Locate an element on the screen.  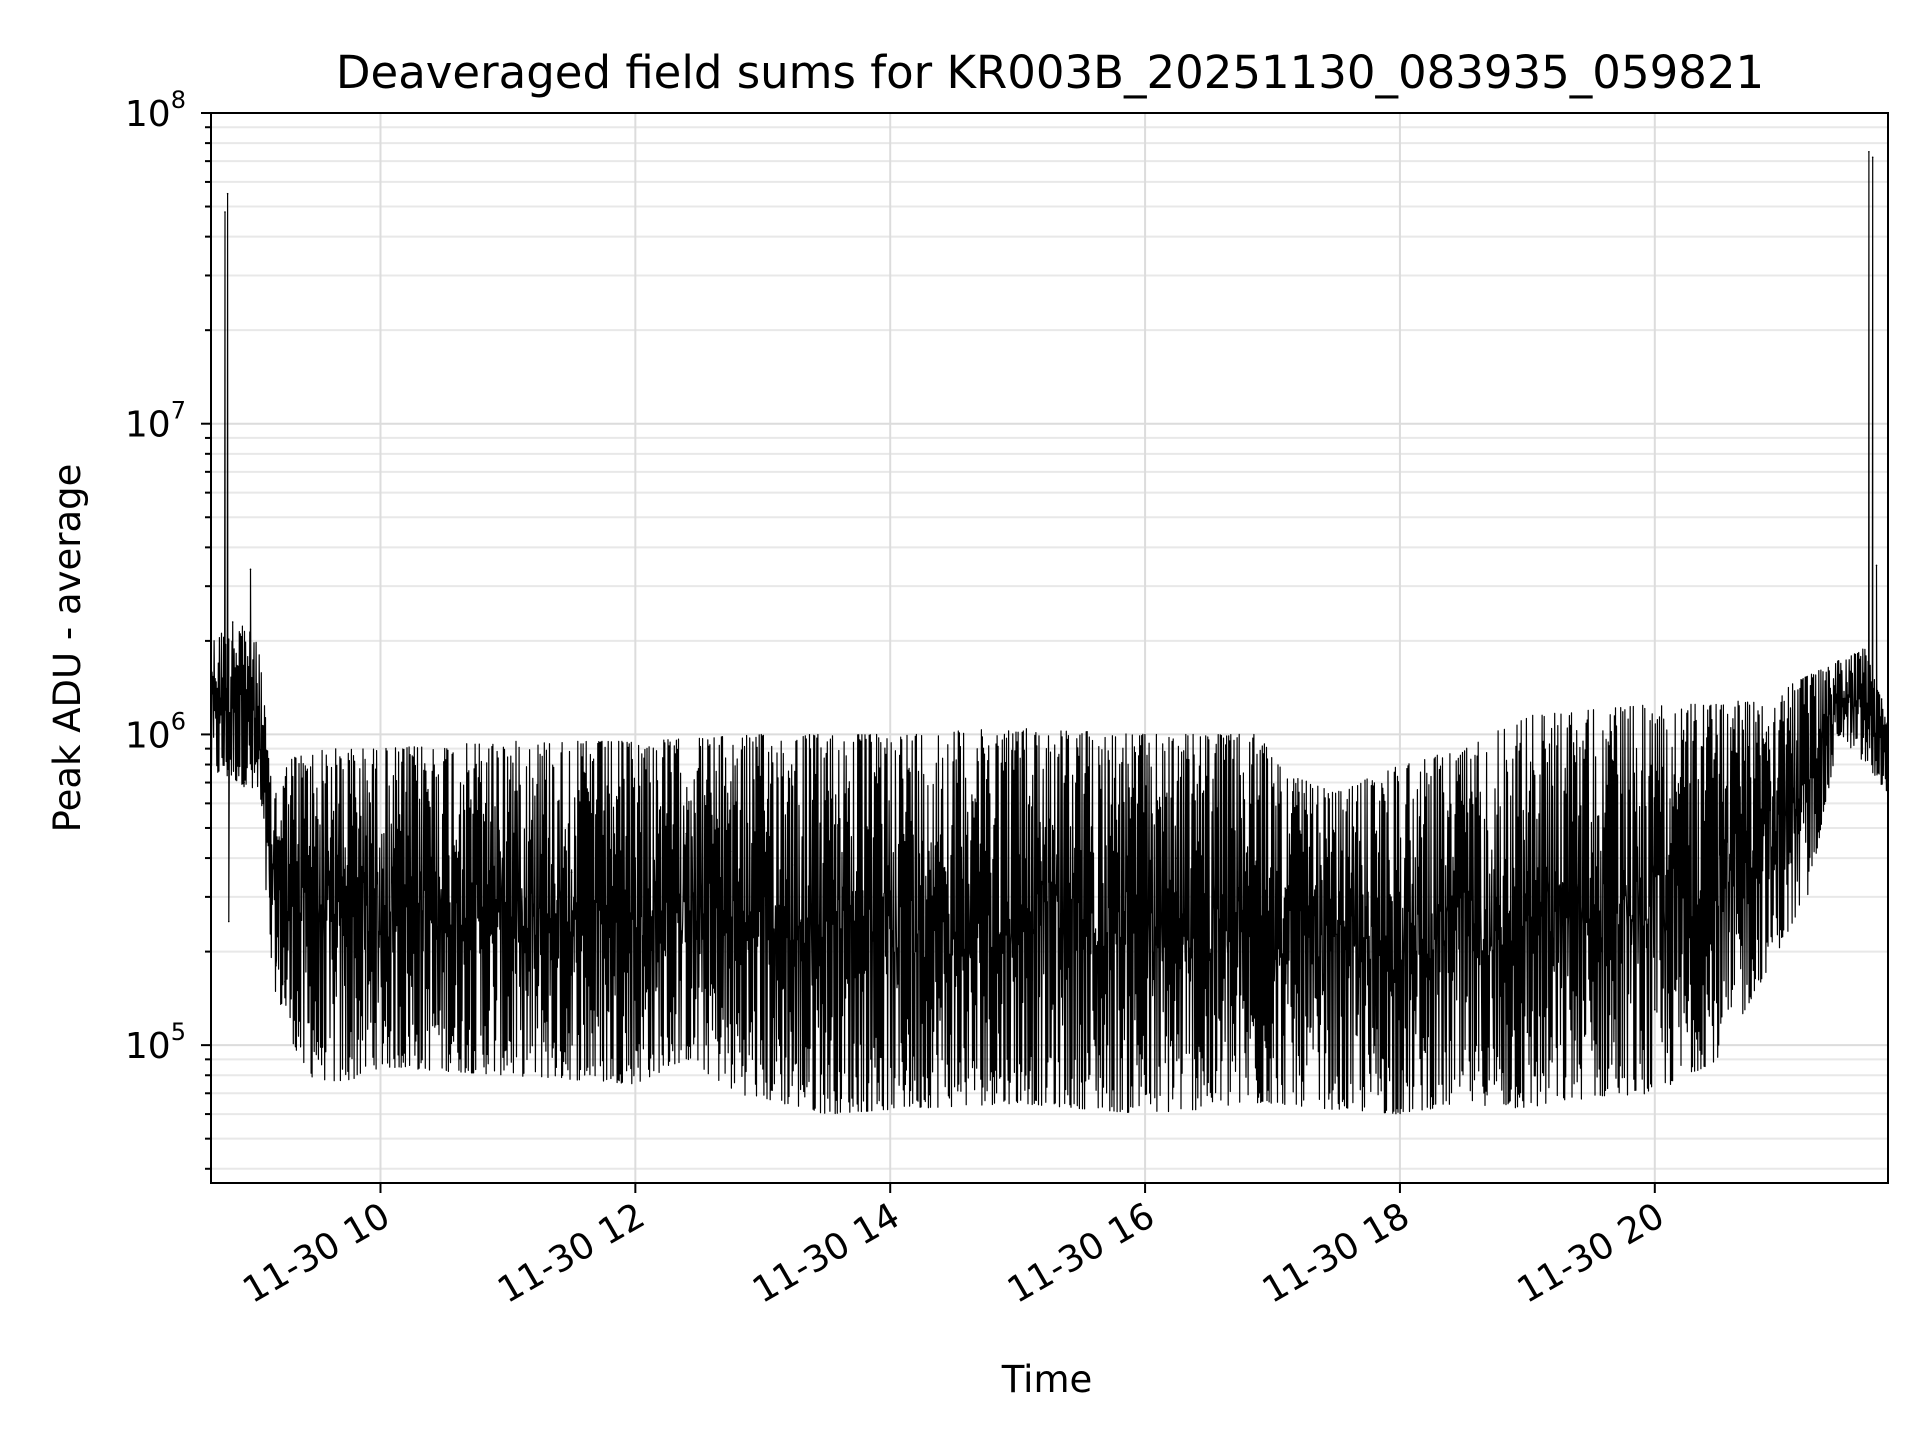
y-tick-label: 10⁶ is located at coordinates (155, 731).